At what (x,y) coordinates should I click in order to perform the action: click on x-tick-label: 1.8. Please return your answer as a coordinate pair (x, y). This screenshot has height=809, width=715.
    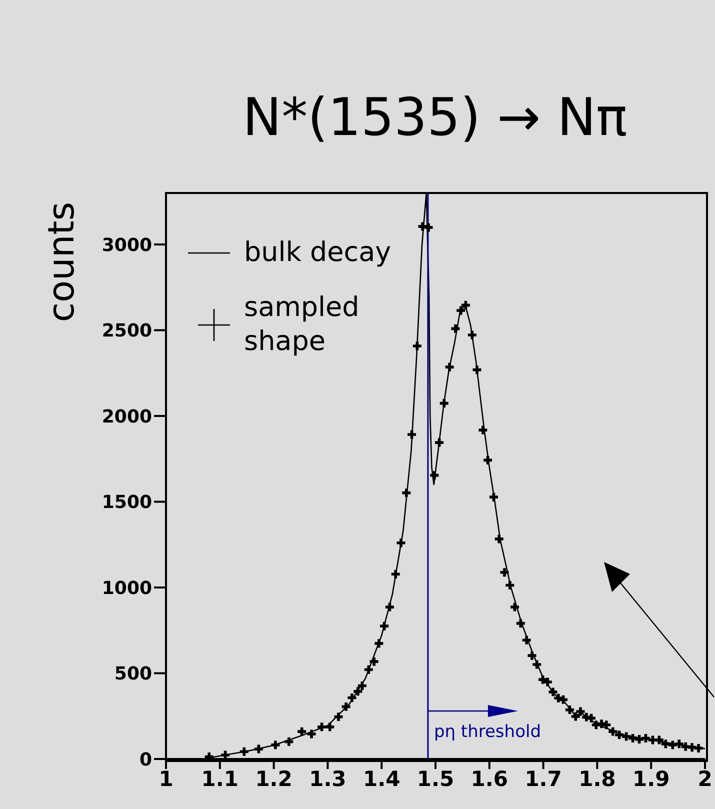
    Looking at the image, I should click on (597, 778).